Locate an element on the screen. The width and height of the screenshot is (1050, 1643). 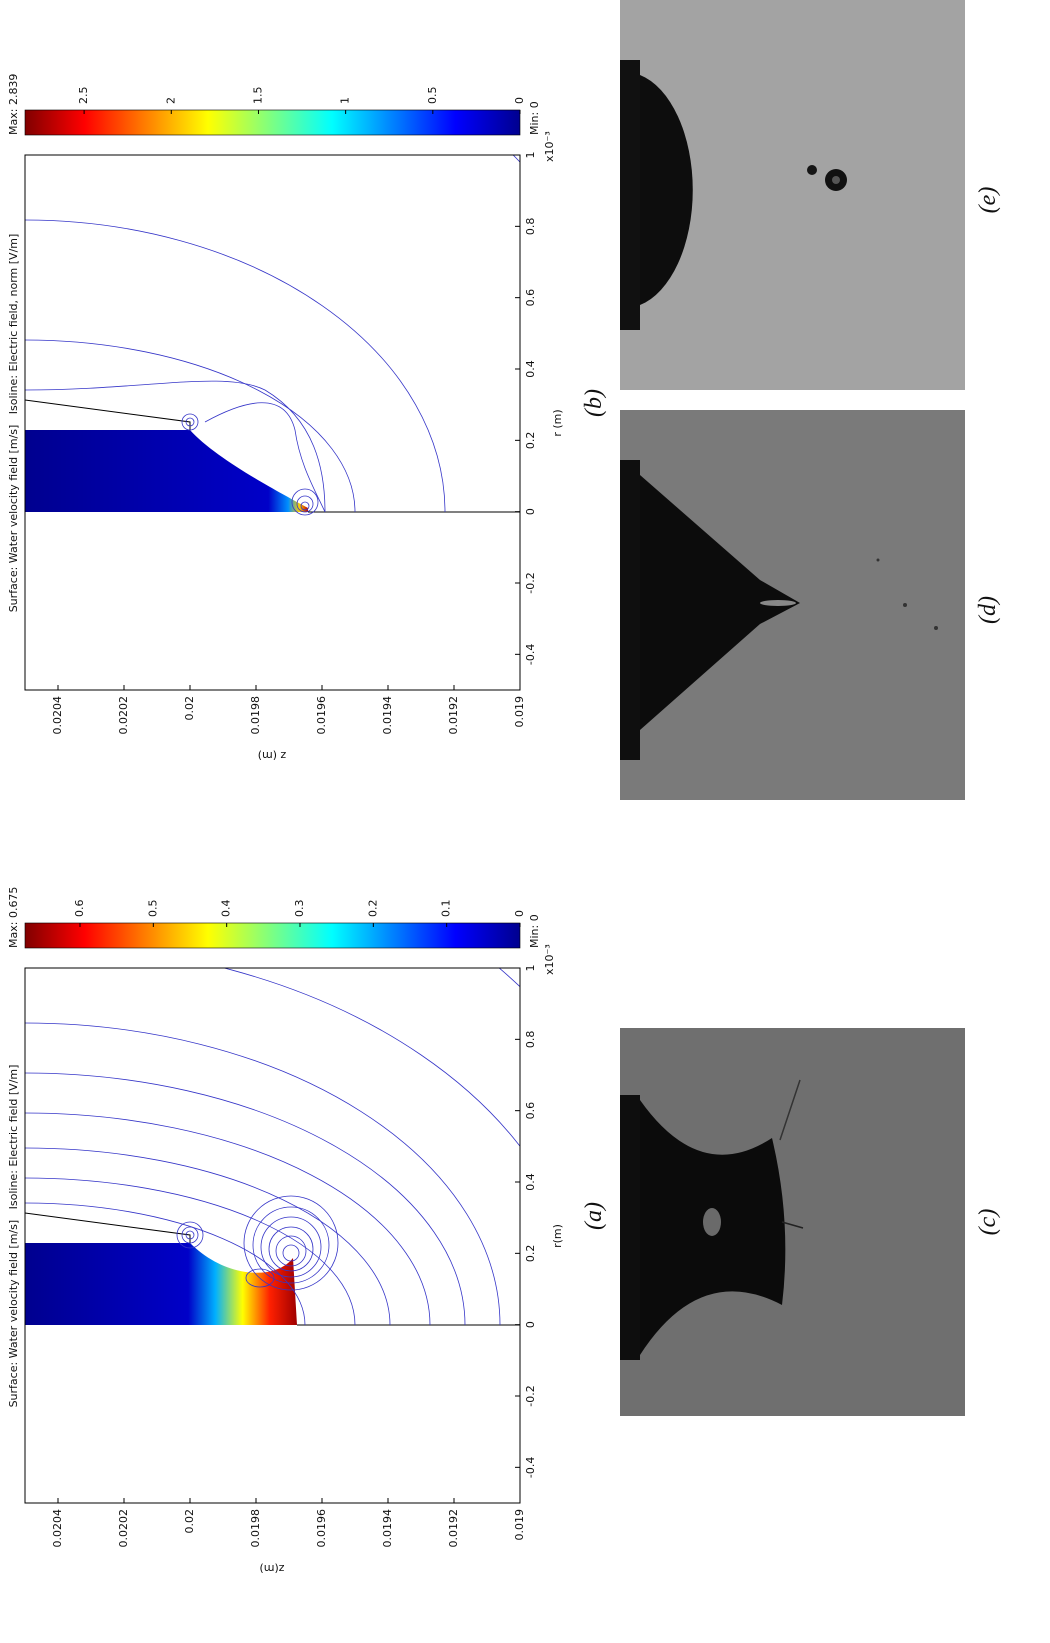
x-axis-label: r(m) is located at coordinates (557, 1236).